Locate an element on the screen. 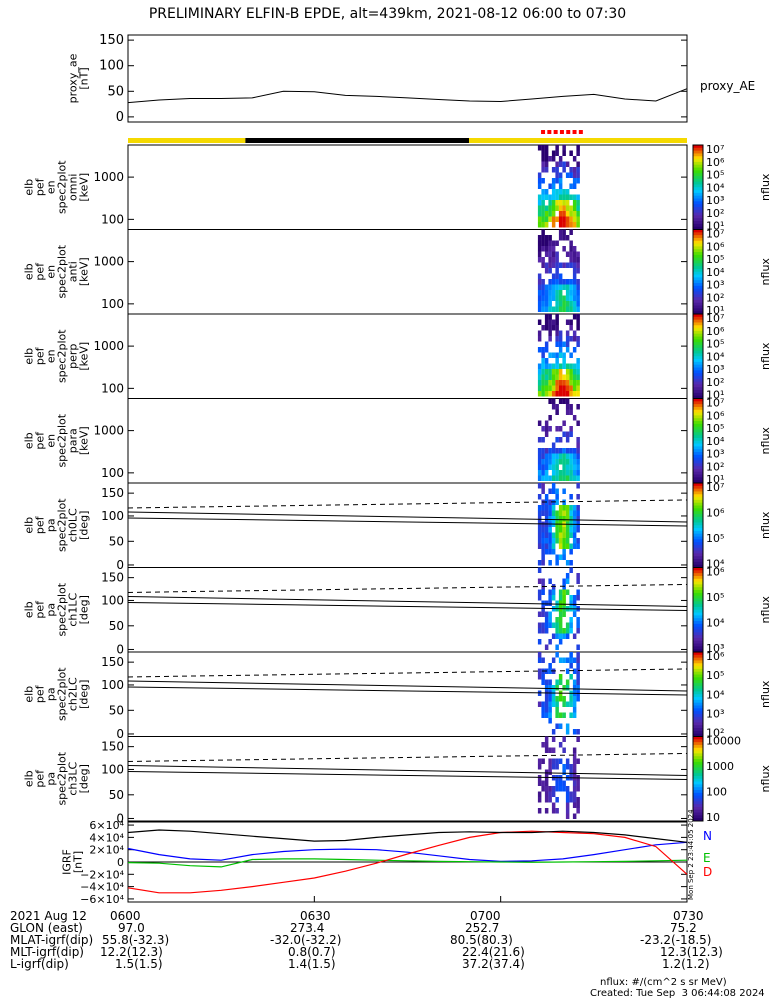 The width and height of the screenshot is (775, 1000). colorbar-tick-label: 10⁴ is located at coordinates (715, 694).